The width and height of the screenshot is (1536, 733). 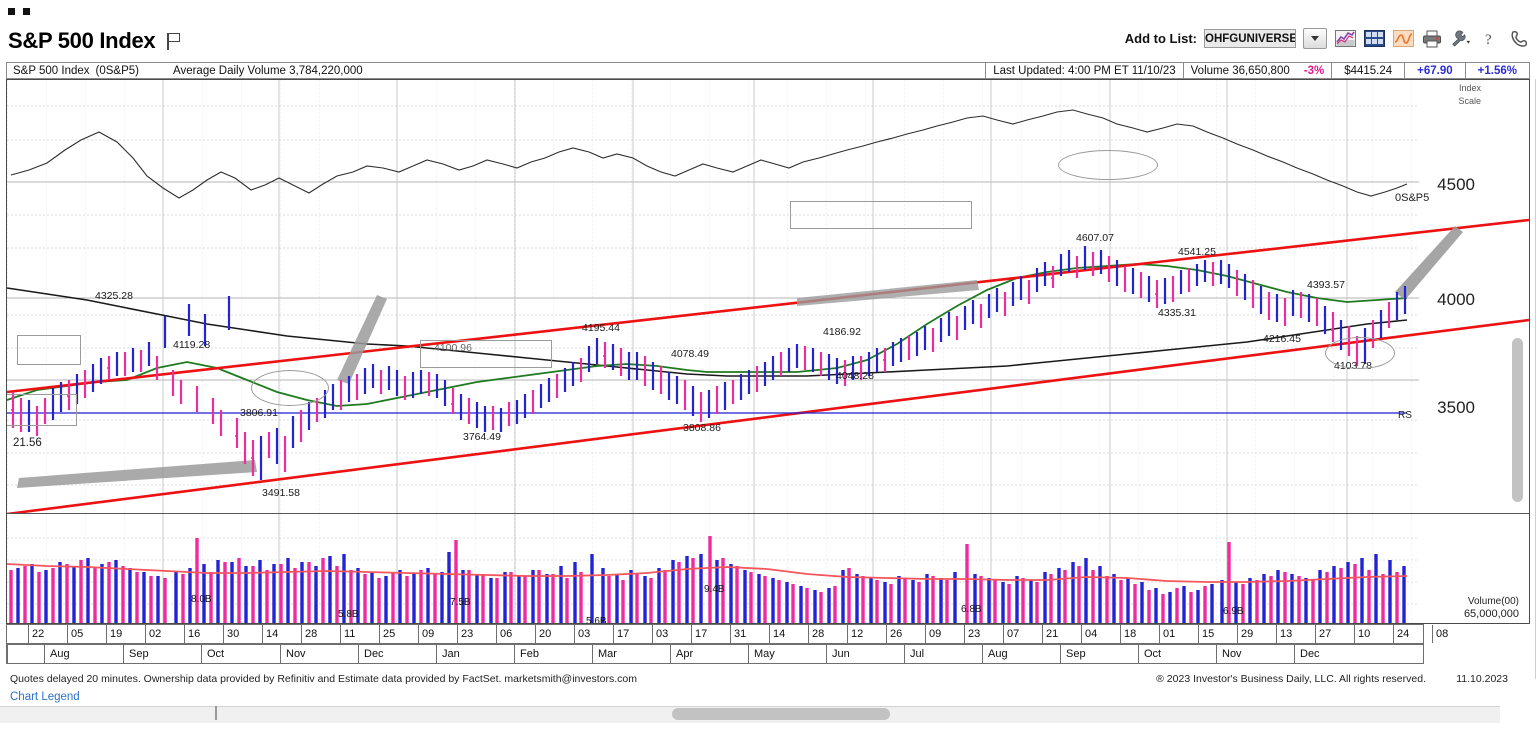 What do you see at coordinates (1374, 39) in the screenshot?
I see `grid-view-icon` at bounding box center [1374, 39].